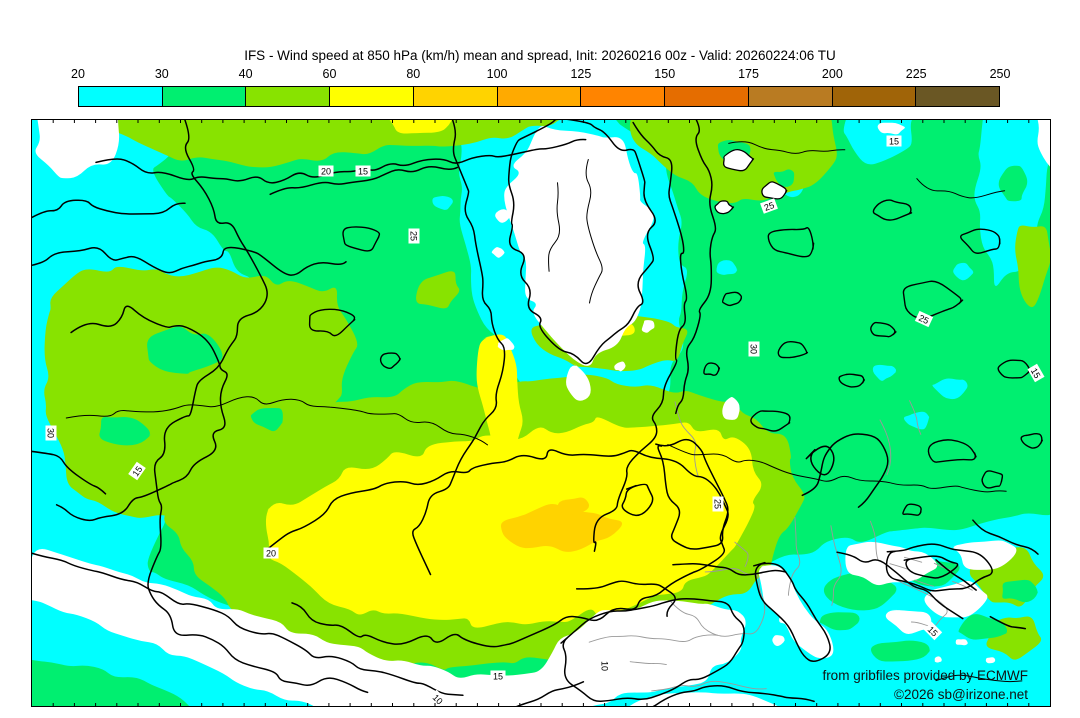 This screenshot has height=718, width=1080. Describe the element at coordinates (329, 74) in the screenshot. I see `colorbar-tick-label: 60` at that location.